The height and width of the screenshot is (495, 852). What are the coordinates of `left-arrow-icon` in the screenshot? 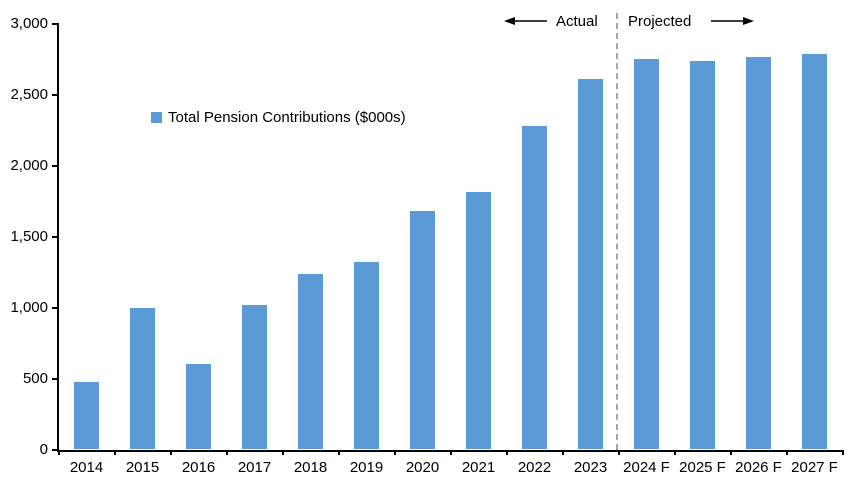 It's located at (525, 21).